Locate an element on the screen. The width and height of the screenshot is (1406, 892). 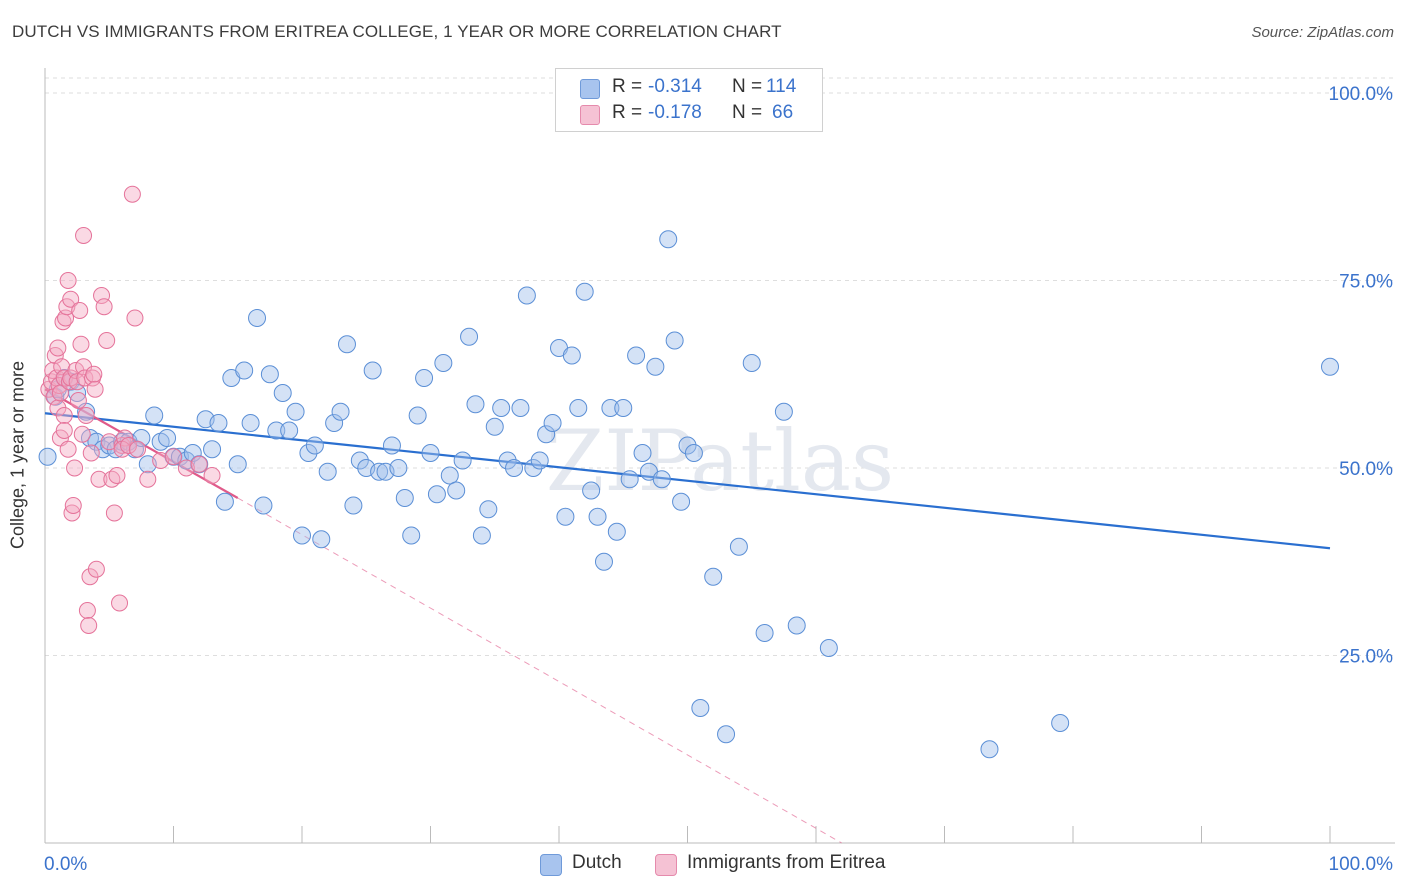
r-label: R = is located at coordinates (627, 112).